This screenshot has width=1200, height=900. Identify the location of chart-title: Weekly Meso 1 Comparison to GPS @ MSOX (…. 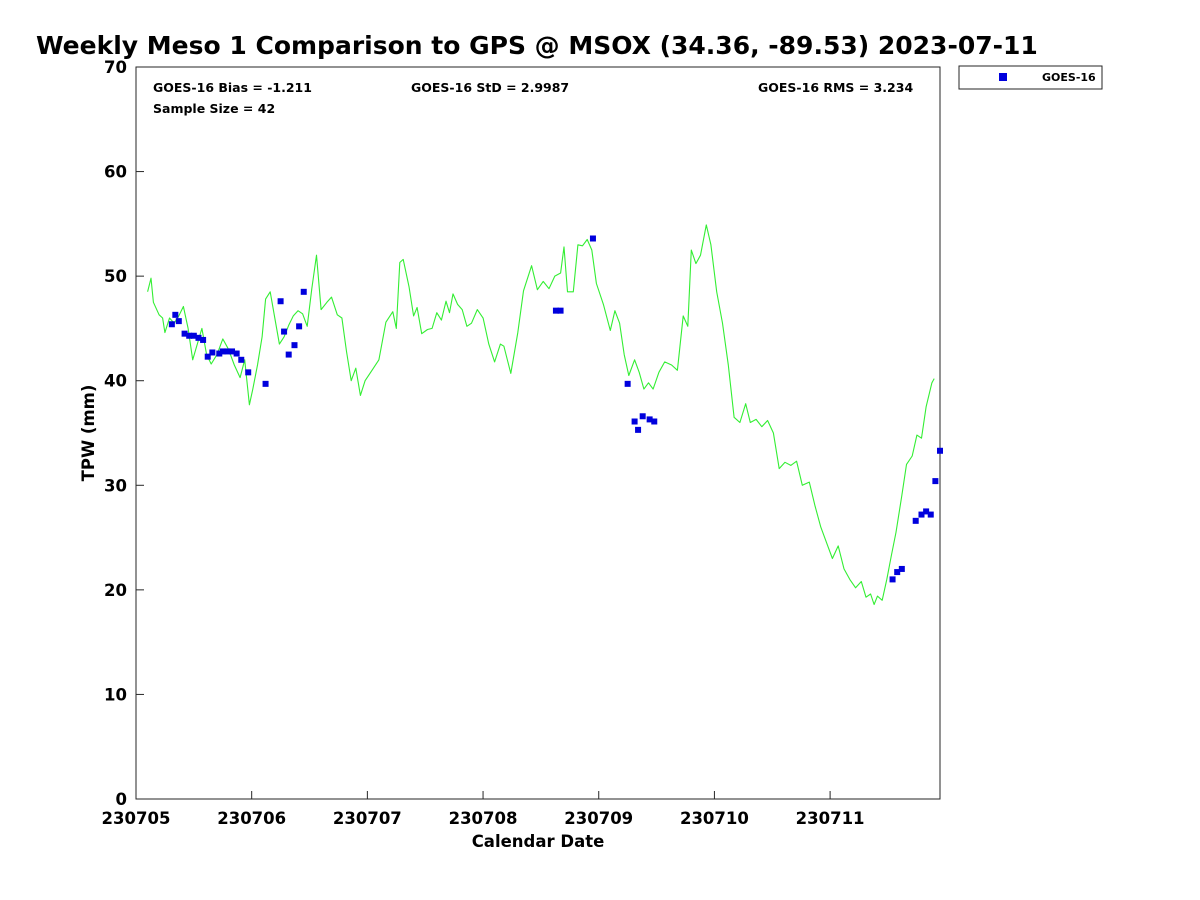
(537, 45).